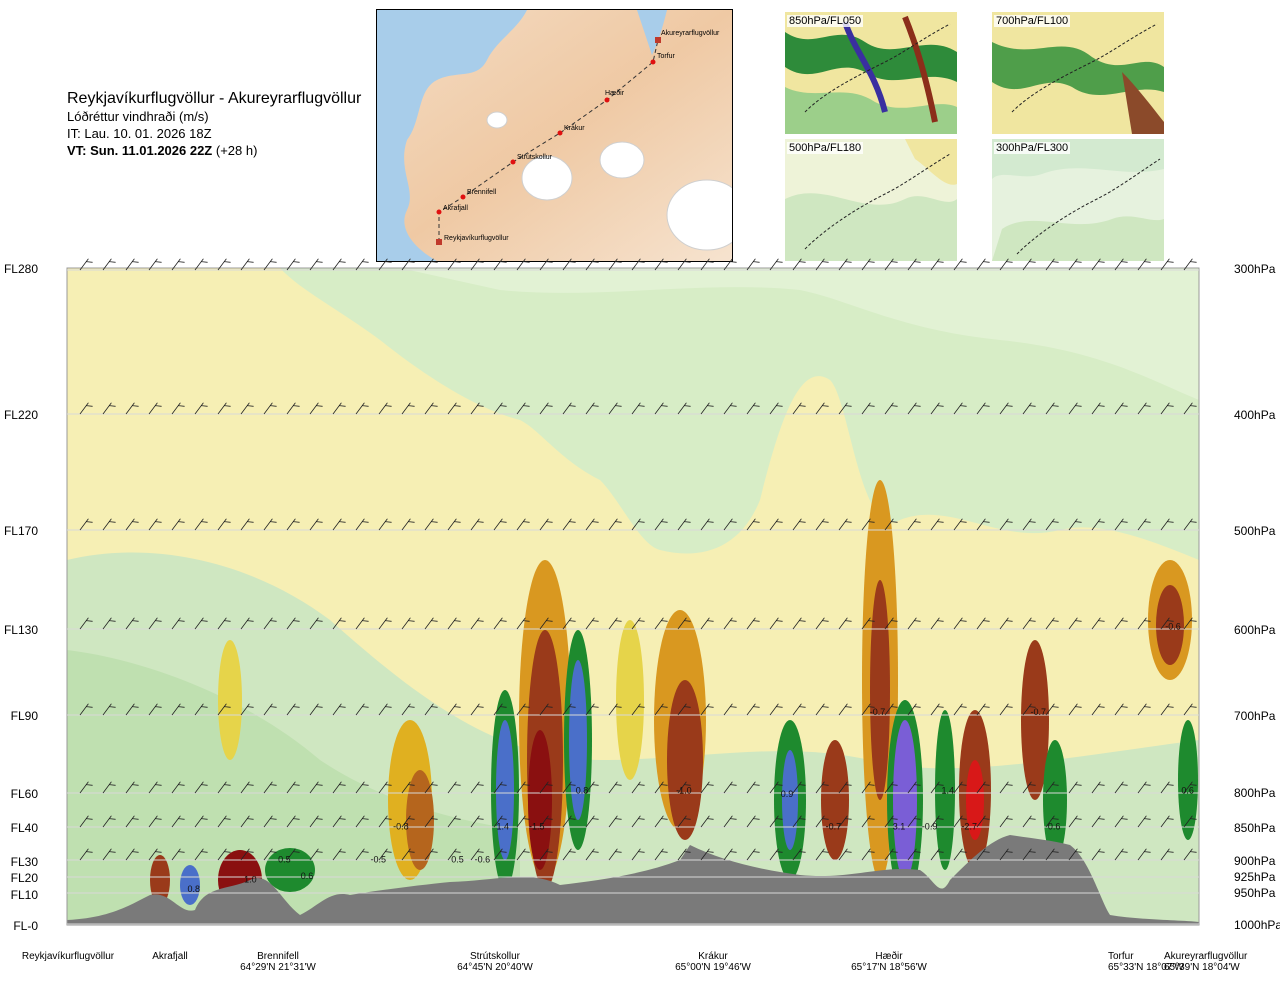 This screenshot has height=981, width=1280. I want to click on level-map-700-label: 700hPa/FL100, so click(1032, 21).